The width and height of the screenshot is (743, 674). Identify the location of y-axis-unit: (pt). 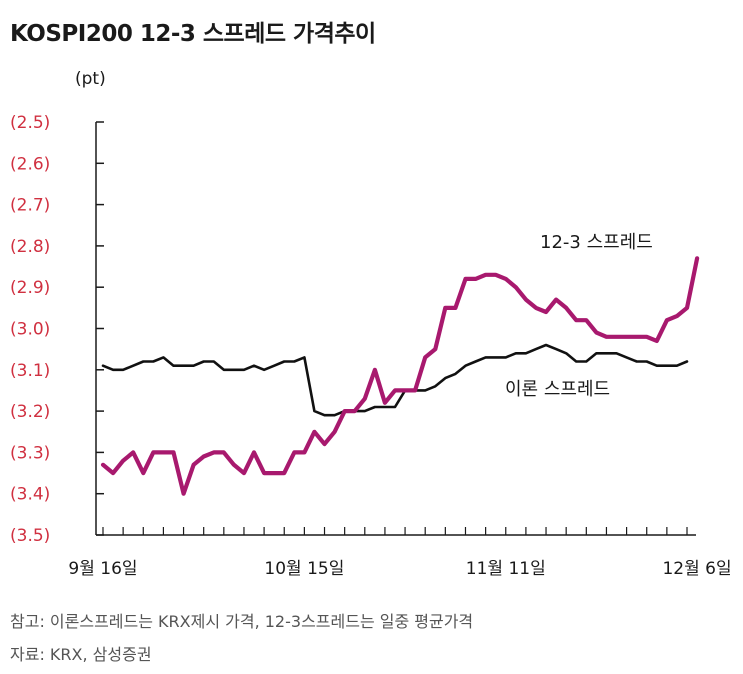
(90, 79).